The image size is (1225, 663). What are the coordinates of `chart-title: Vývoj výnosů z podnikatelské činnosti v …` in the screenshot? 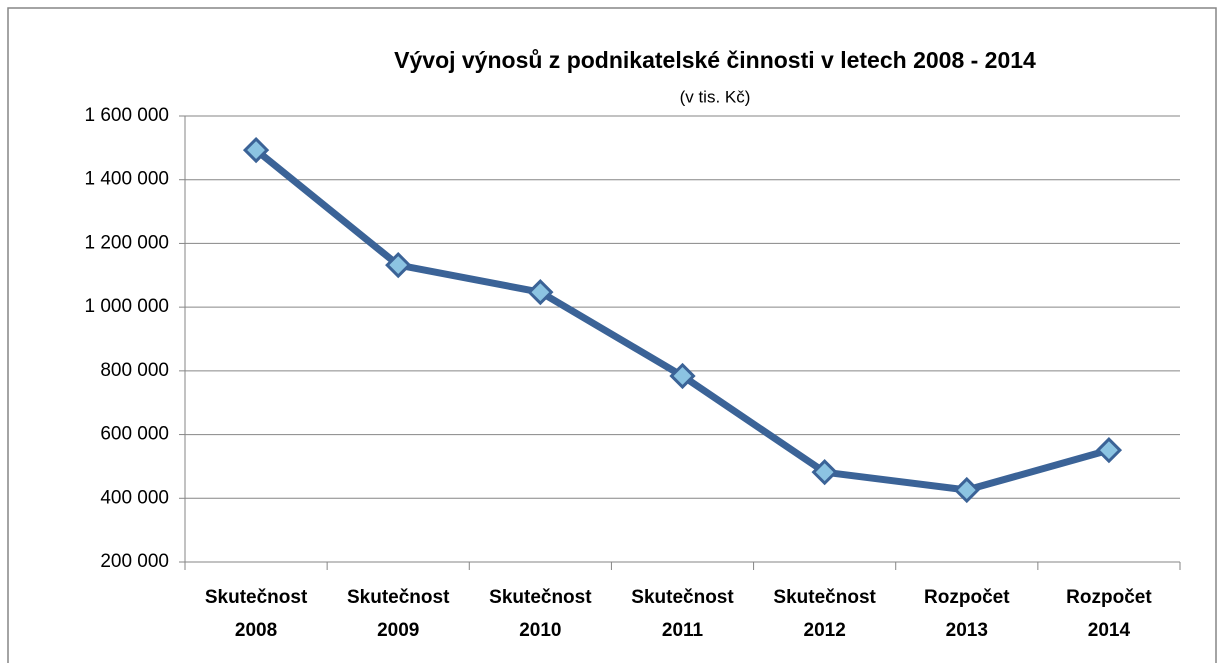 It's located at (715, 60).